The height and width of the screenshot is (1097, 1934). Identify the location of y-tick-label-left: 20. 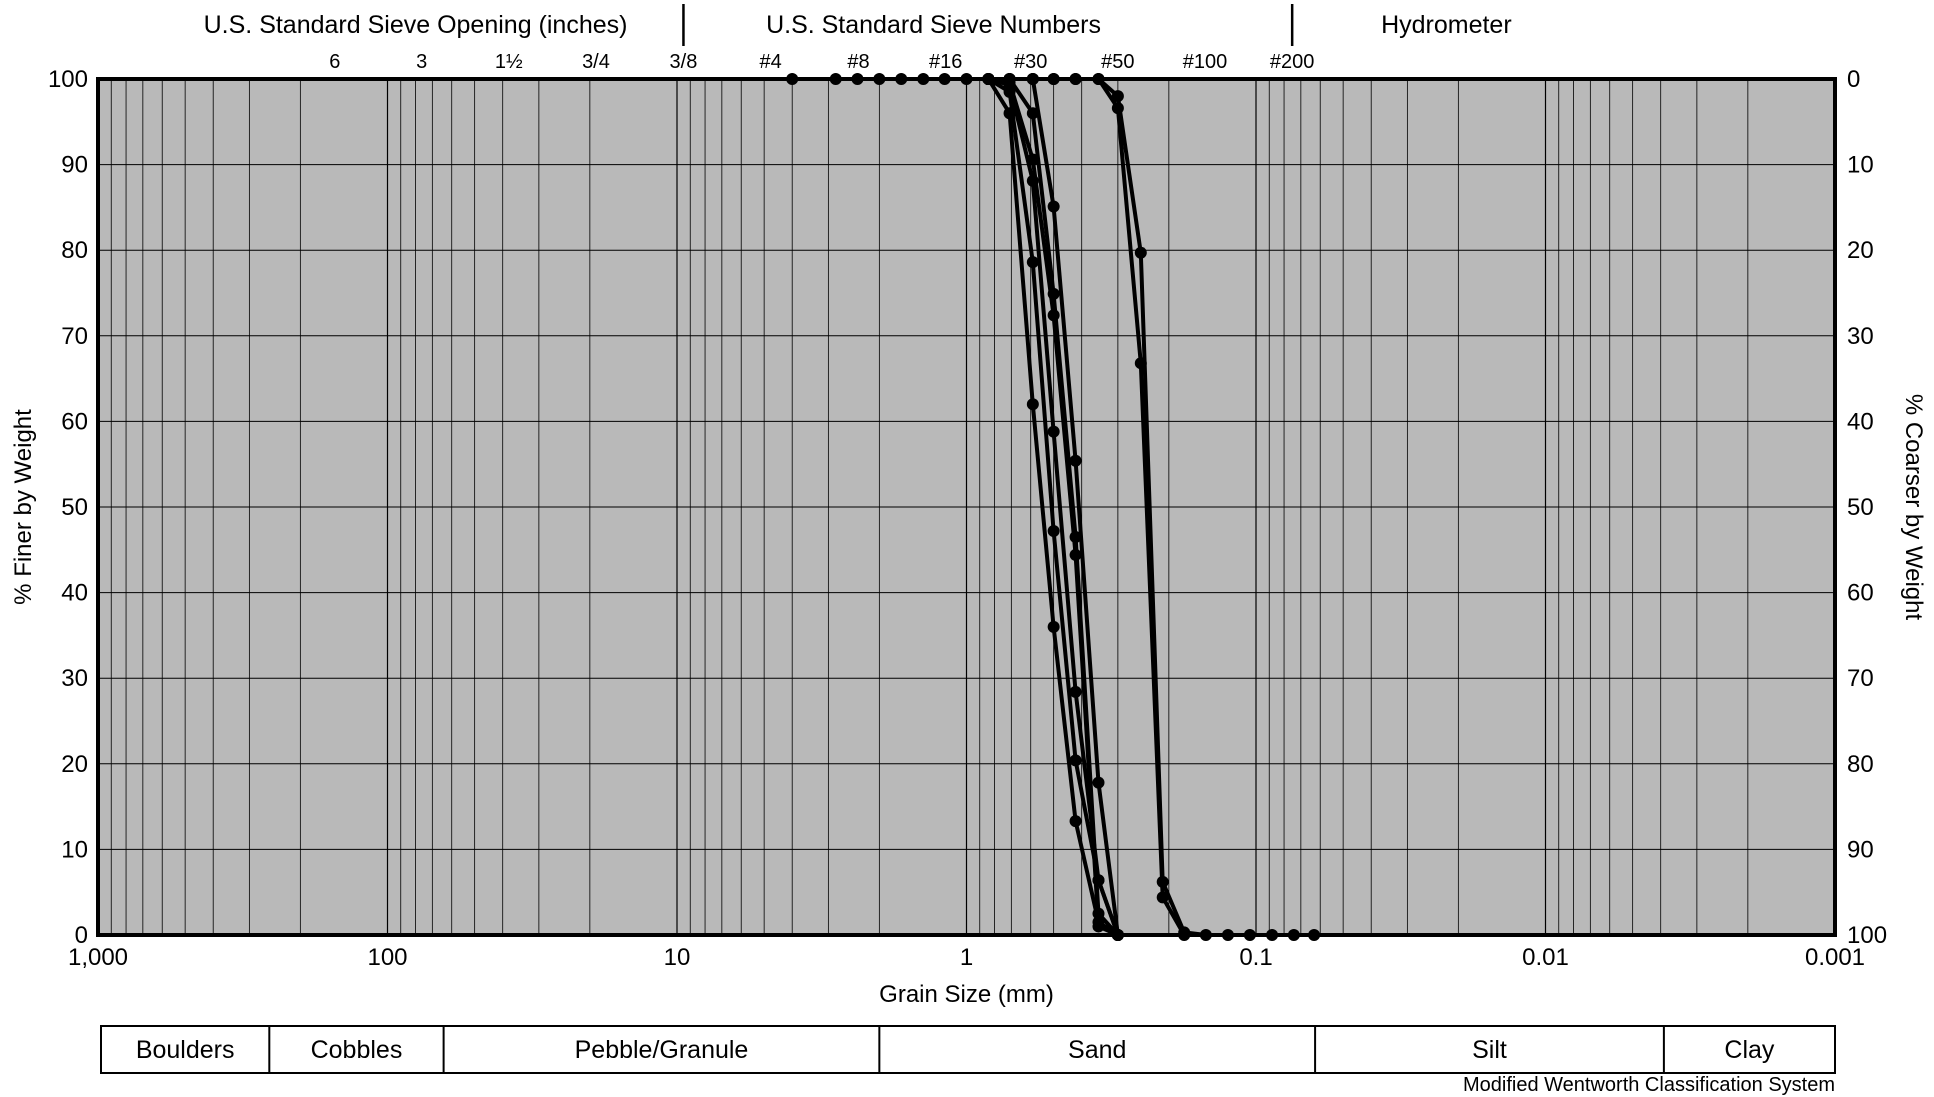
(74, 764).